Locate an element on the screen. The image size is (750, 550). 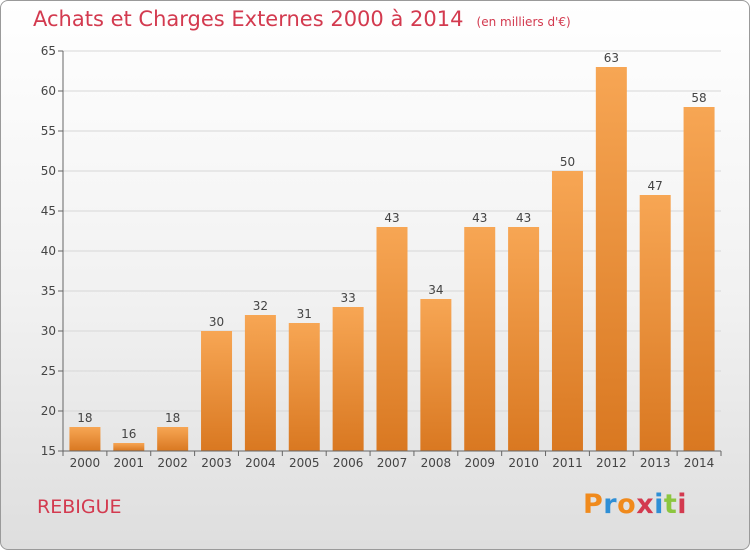
x-tick-label-2011: 2011 is located at coordinates (567, 463).